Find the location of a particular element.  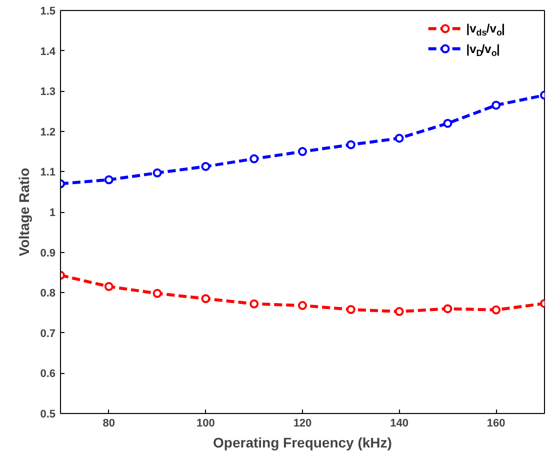

y-tick-label: 1 is located at coordinates (52, 213).